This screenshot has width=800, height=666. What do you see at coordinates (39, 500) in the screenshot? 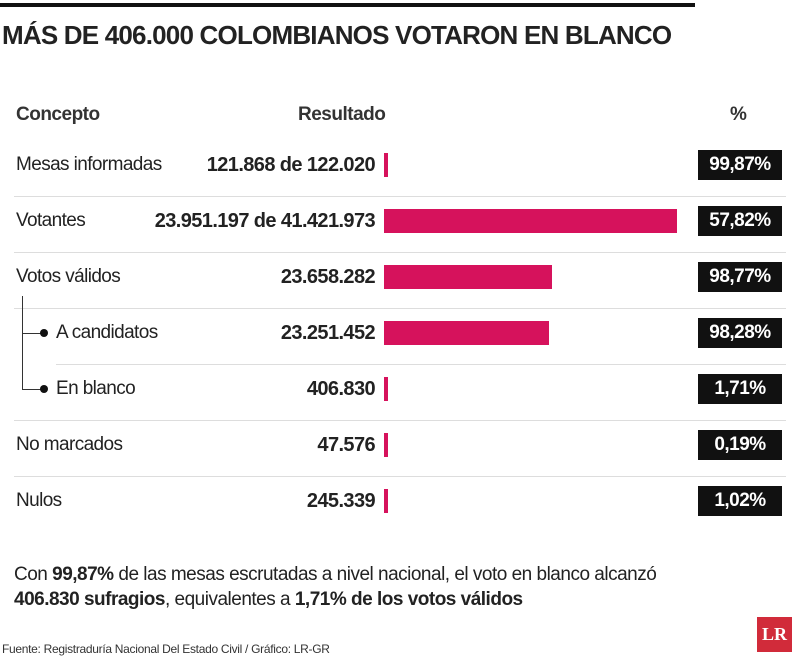
I see `concept: Nulos` at bounding box center [39, 500].